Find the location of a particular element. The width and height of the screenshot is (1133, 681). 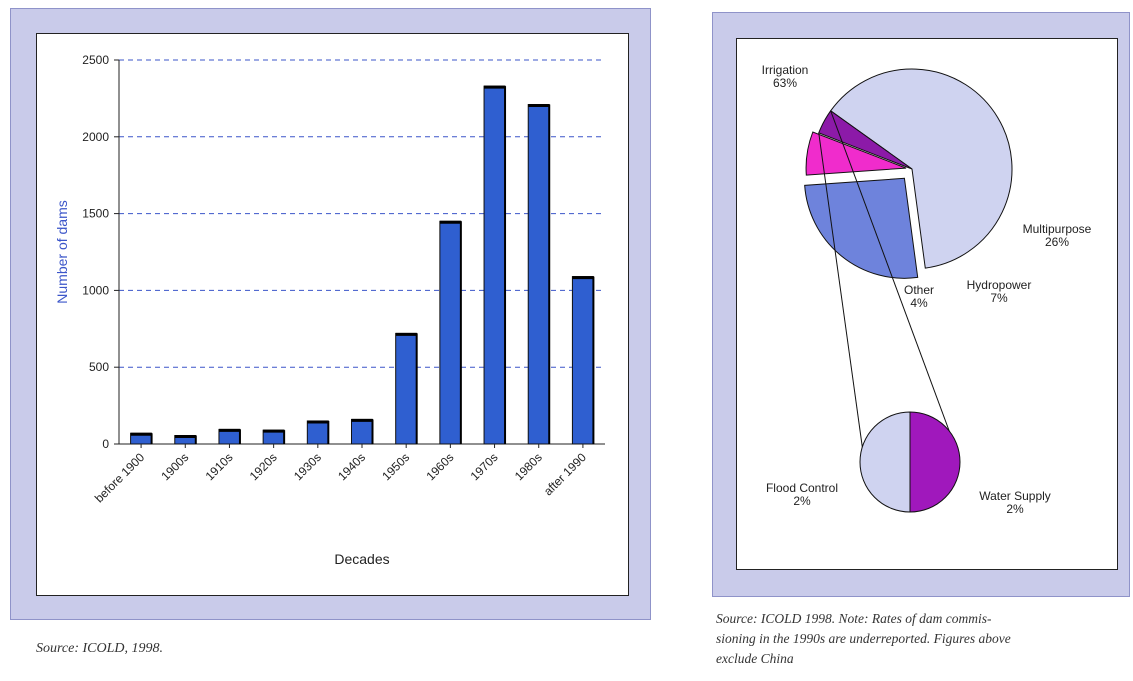

x-axis-title: Decades is located at coordinates (361, 559).